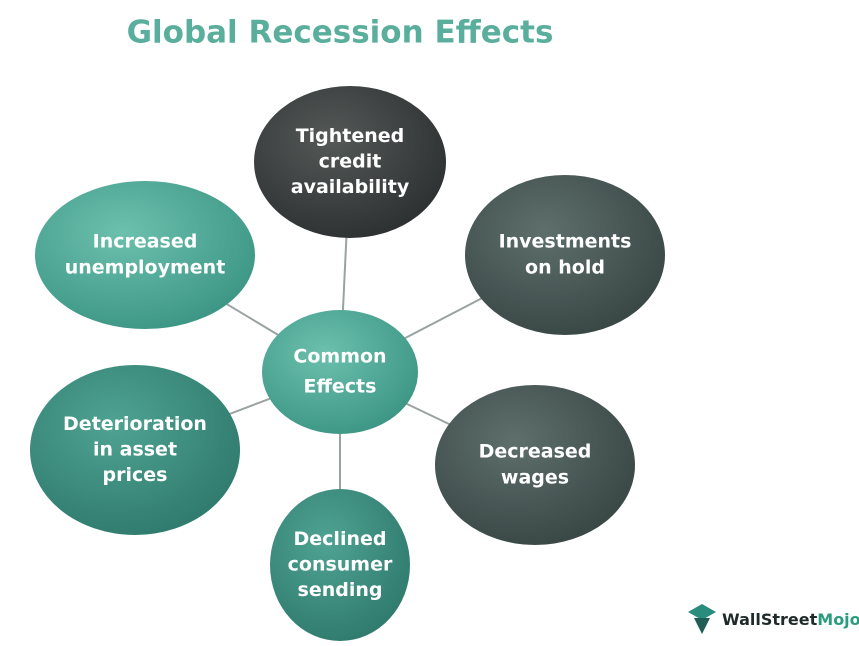 This screenshot has width=859, height=646. What do you see at coordinates (535, 477) in the screenshot?
I see `node-label: wages` at bounding box center [535, 477].